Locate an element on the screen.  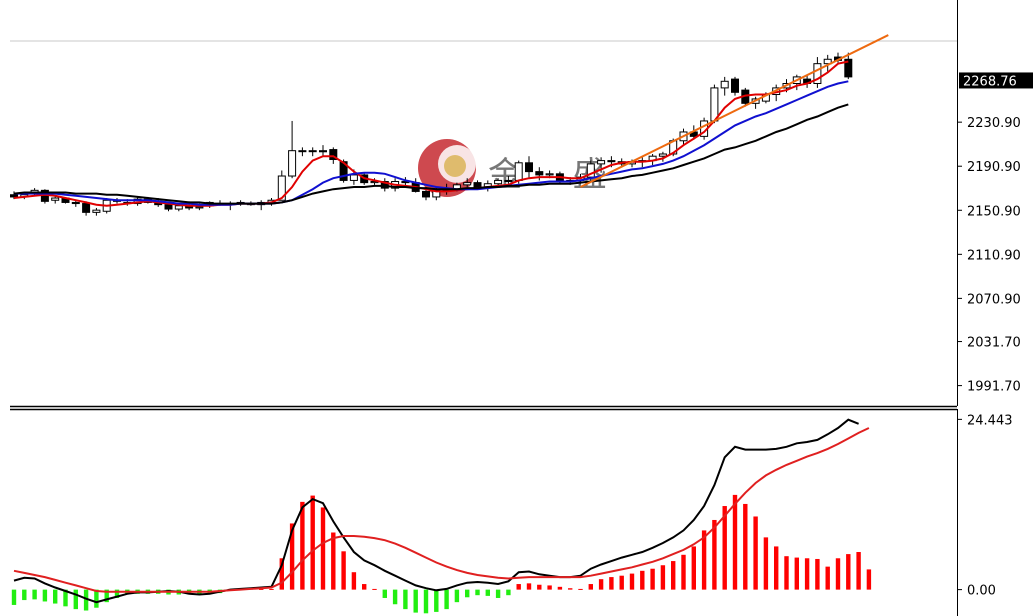
price-axis-tick-label: 2070.90 is located at coordinates (994, 299).